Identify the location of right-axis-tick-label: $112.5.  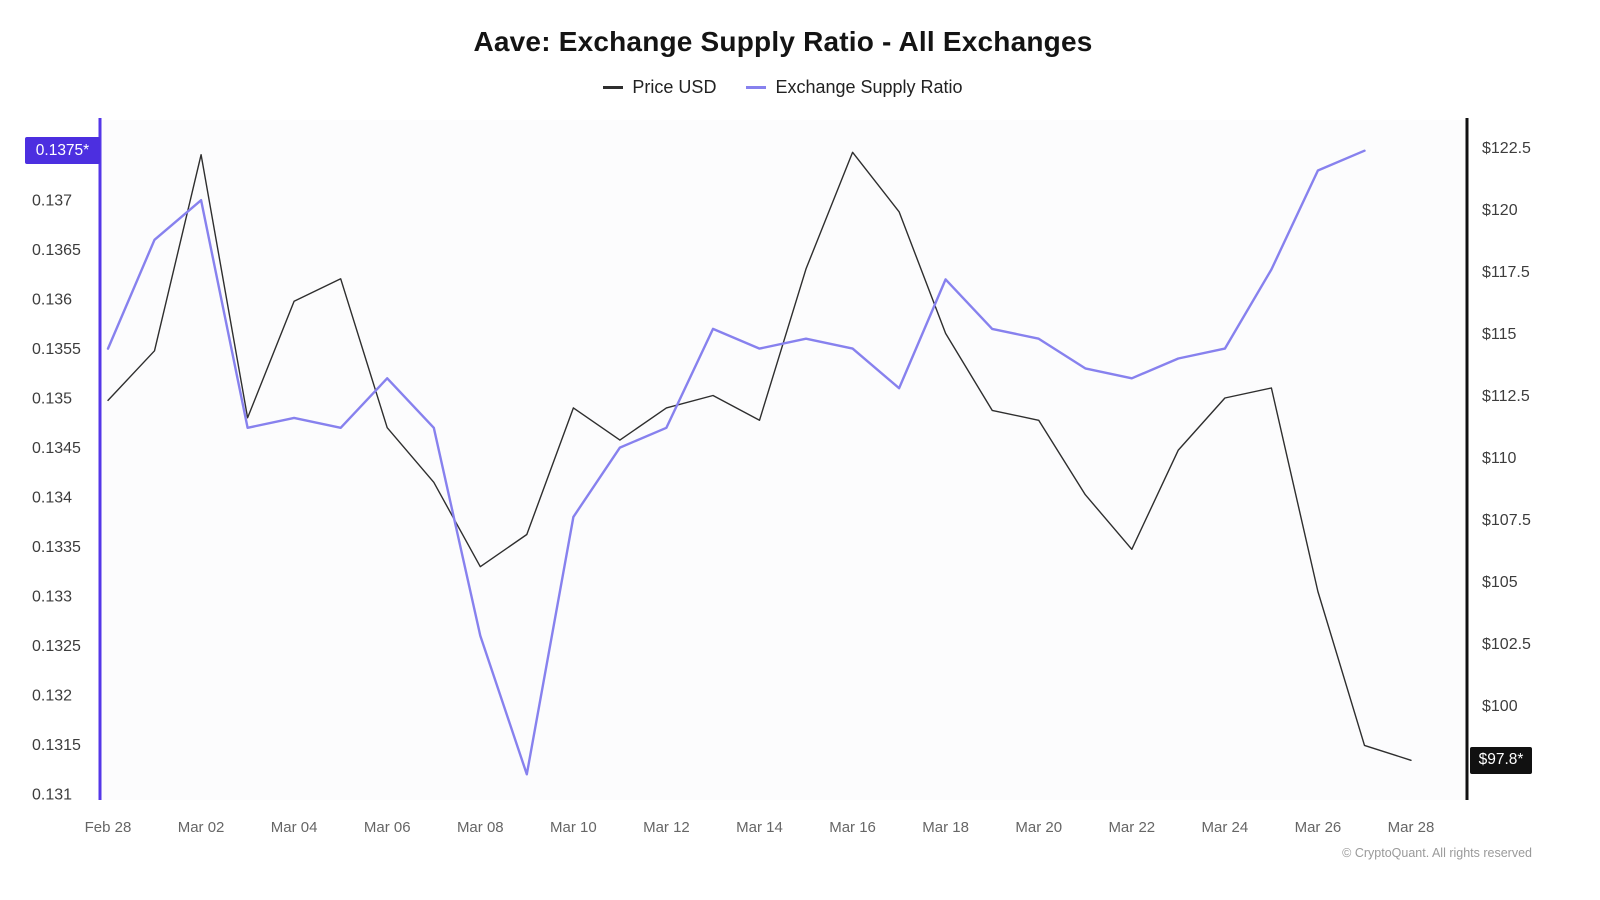
(1506, 396).